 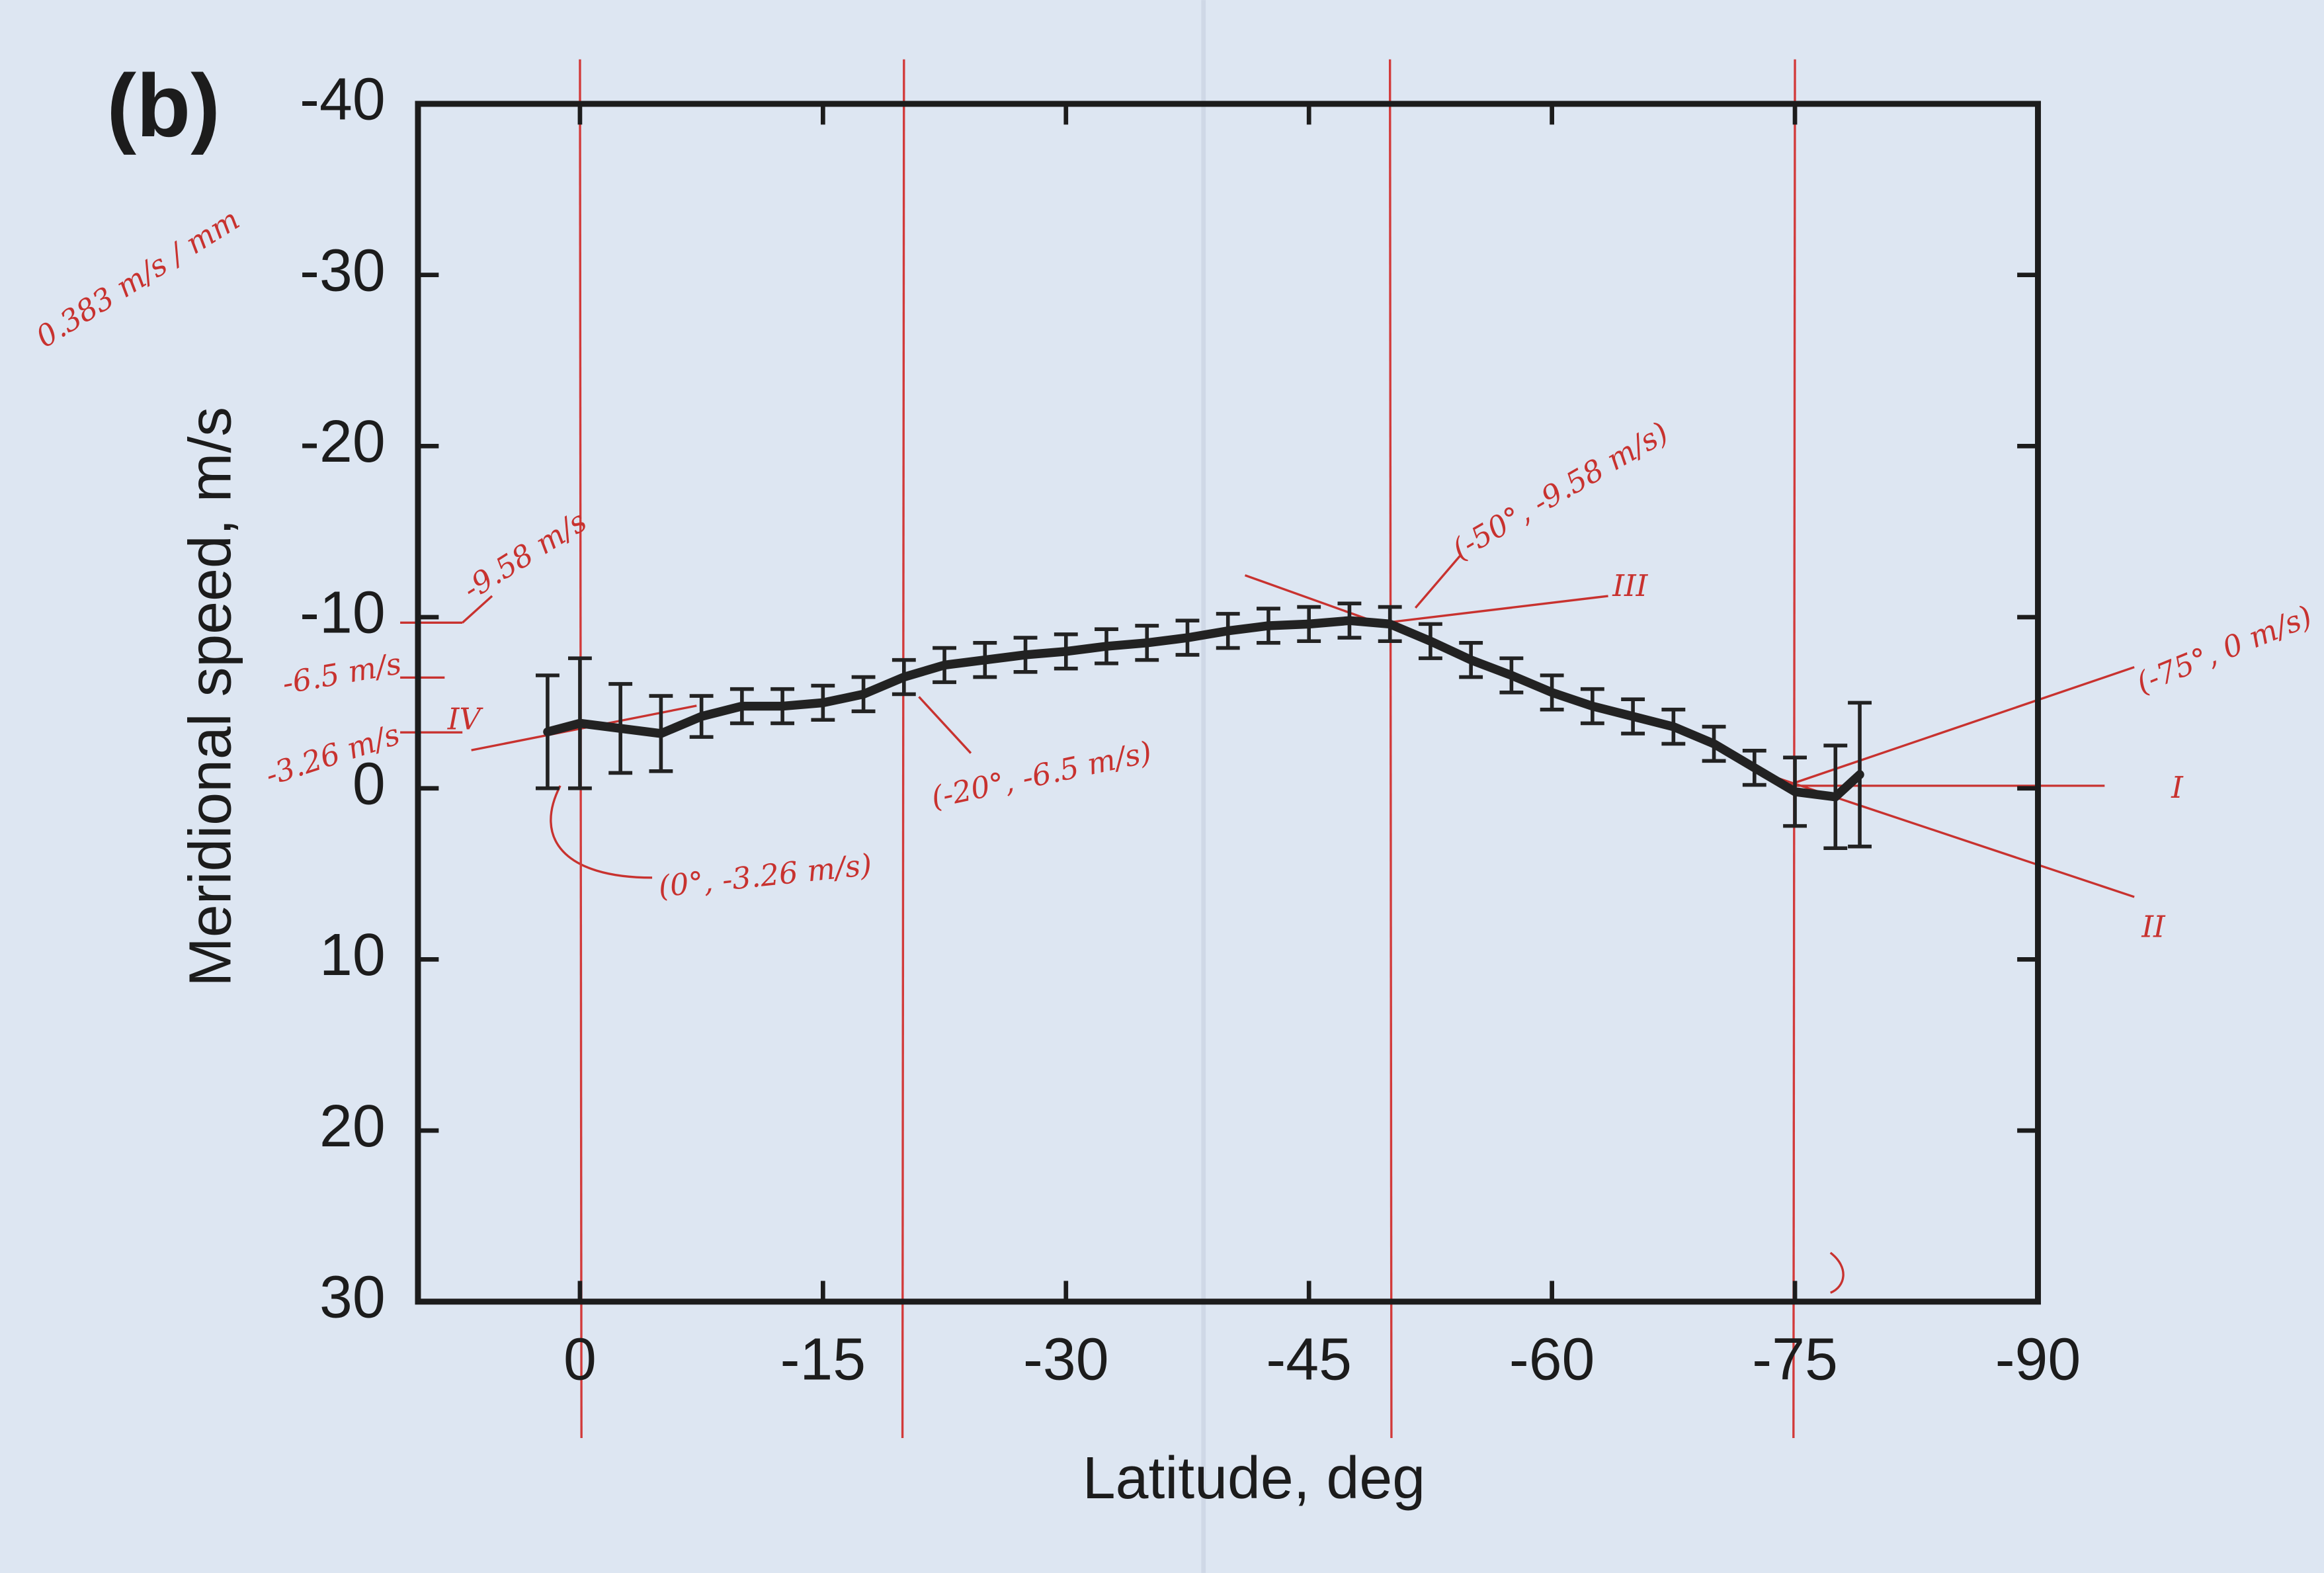 What do you see at coordinates (477, 609) in the screenshot?
I see `hand-dash` at bounding box center [477, 609].